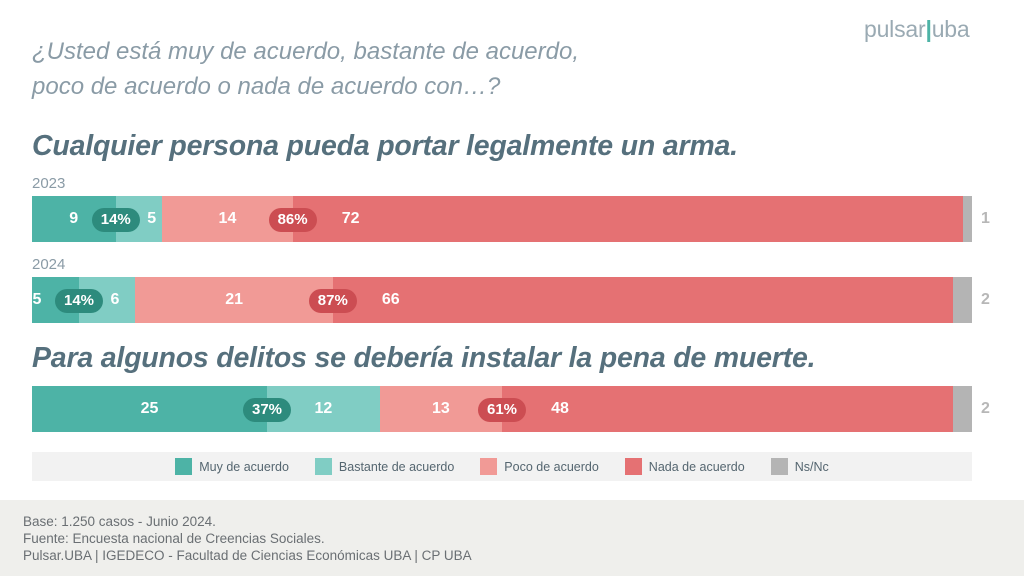  Describe the element at coordinates (560, 408) in the screenshot. I see `value-label-nada-de-acuerdo: 48` at that location.